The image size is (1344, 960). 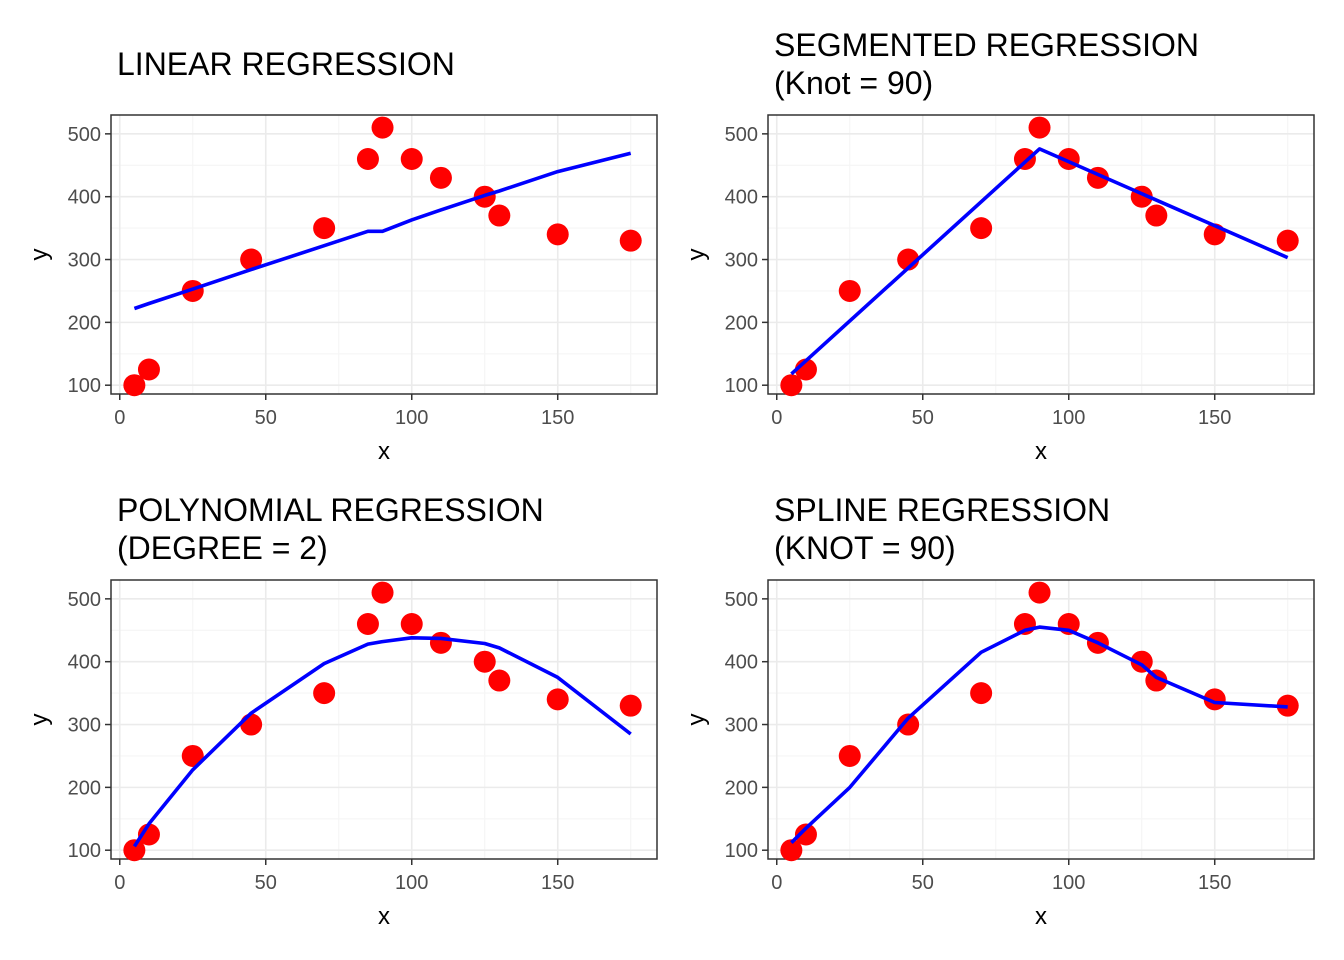 I want to click on chart-title: LINEAR REGRESSION, so click(x=286, y=64).